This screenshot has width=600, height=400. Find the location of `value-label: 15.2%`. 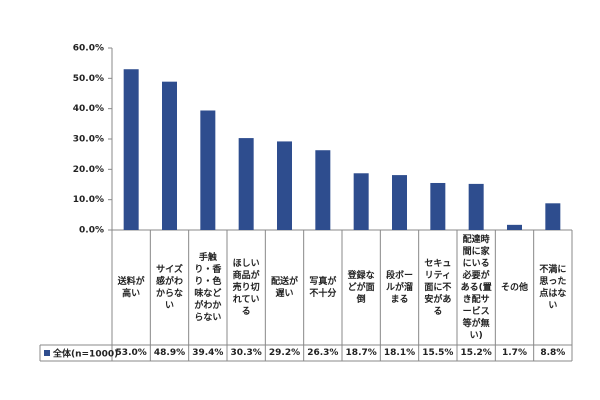

value-label: 15.2% is located at coordinates (476, 353).